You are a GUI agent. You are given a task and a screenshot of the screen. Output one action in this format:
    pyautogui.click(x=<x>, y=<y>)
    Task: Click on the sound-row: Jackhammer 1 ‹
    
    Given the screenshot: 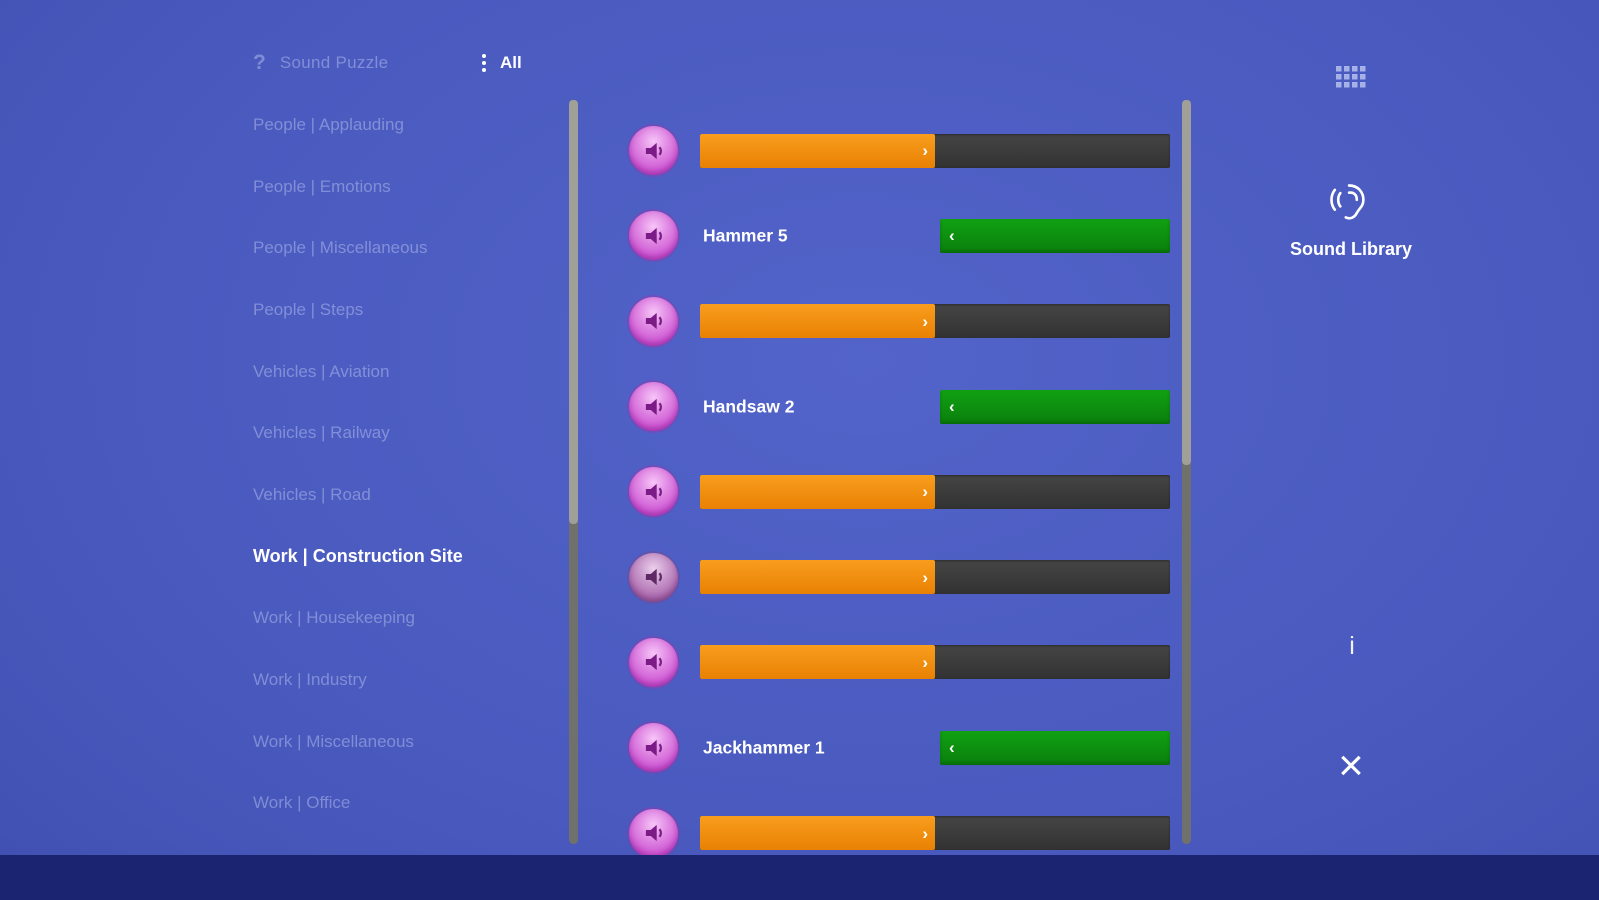 What is the action you would take?
    pyautogui.click(x=899, y=747)
    